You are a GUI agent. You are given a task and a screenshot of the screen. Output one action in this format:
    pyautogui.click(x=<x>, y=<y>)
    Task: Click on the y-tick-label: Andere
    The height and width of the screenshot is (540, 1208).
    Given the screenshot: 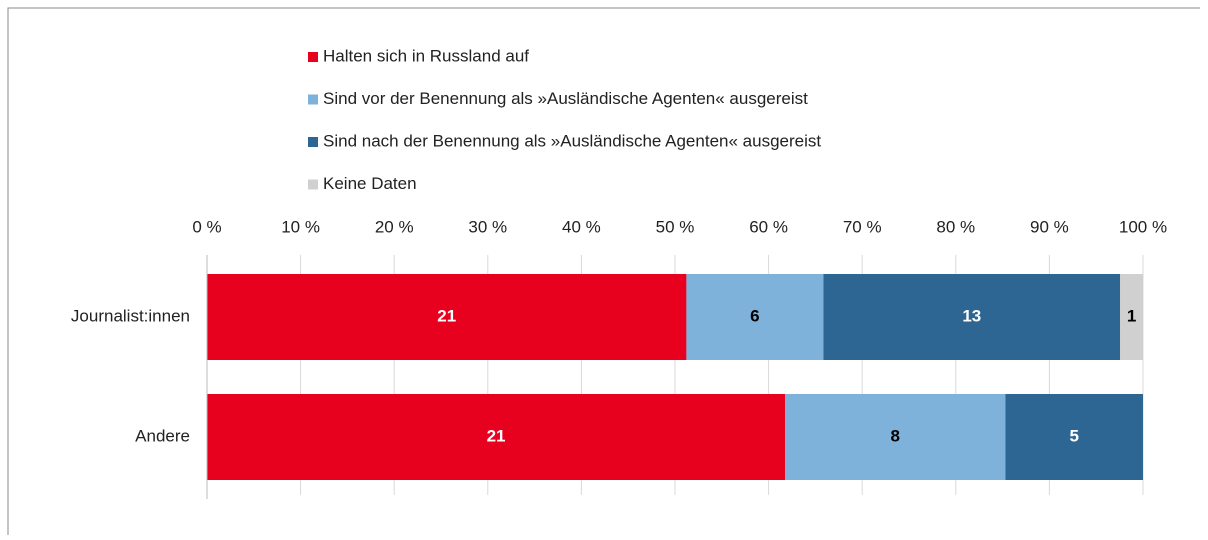 What is the action you would take?
    pyautogui.click(x=162, y=435)
    